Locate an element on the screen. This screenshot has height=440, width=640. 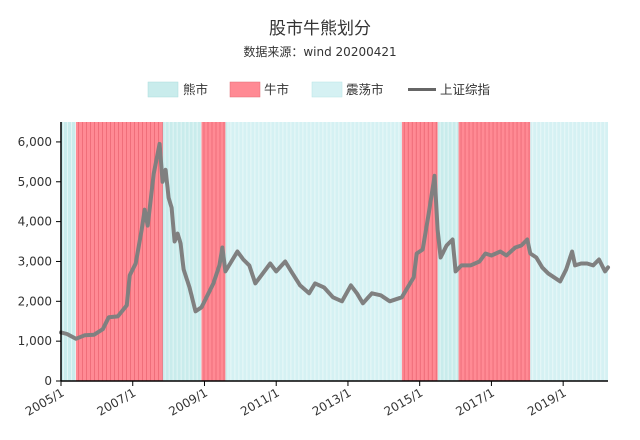
legend-label-bear: 熊市 is located at coordinates (195, 89).